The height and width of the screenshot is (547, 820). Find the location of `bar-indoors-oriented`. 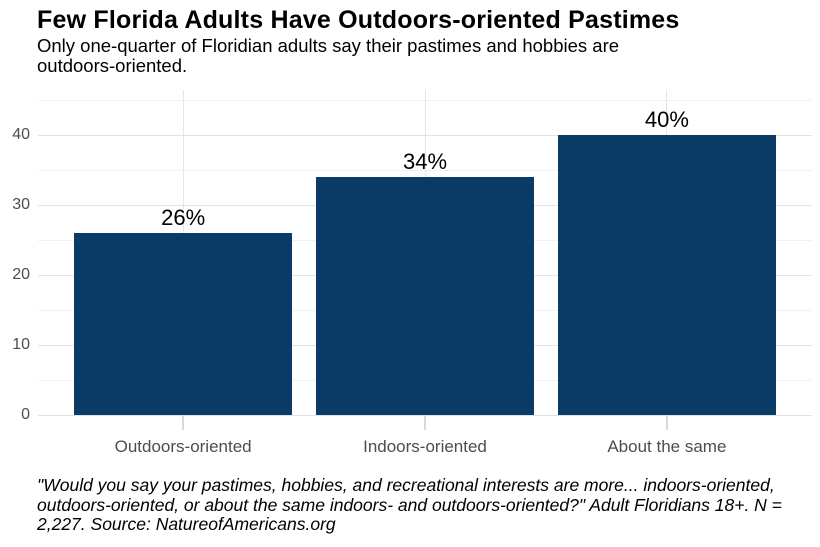

bar-indoors-oriented is located at coordinates (425, 296).